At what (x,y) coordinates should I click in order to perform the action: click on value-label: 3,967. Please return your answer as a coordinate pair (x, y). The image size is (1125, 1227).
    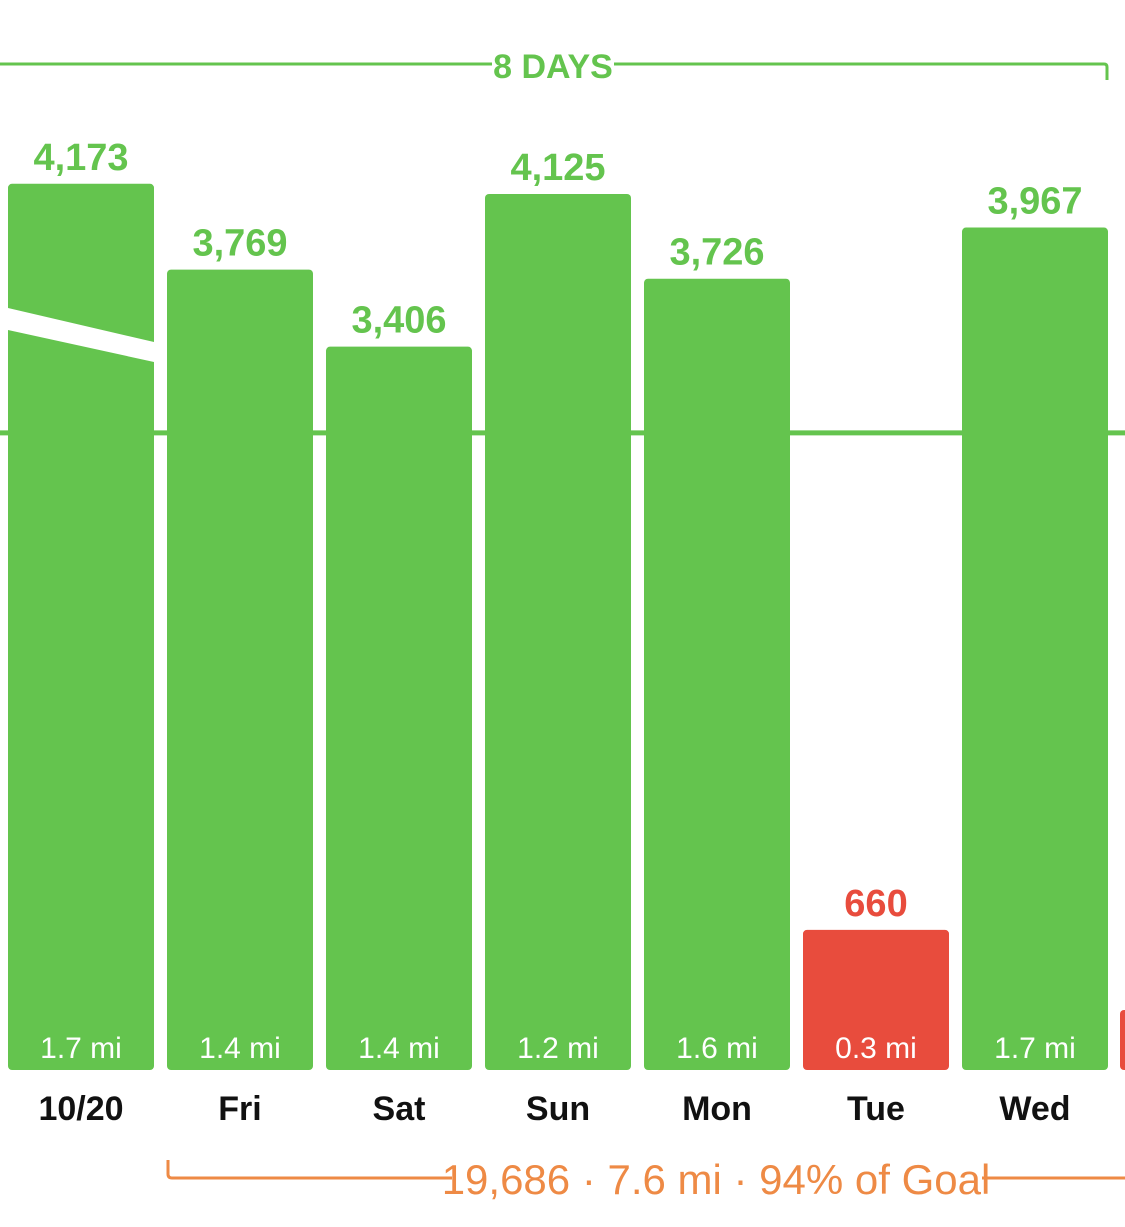
    Looking at the image, I should click on (1034, 202).